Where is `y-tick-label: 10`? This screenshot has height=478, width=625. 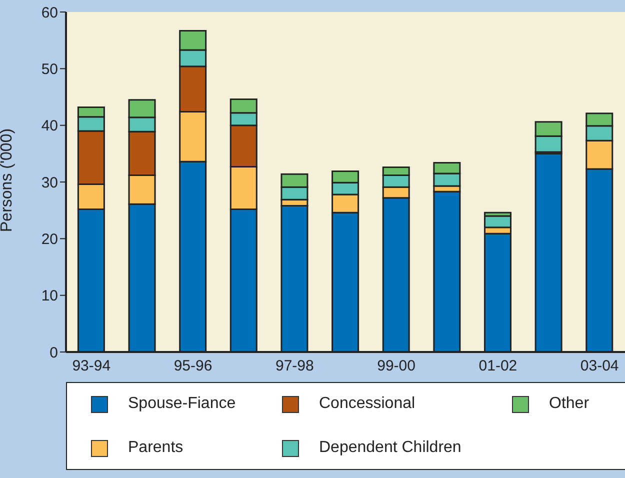 y-tick-label: 10 is located at coordinates (49, 296).